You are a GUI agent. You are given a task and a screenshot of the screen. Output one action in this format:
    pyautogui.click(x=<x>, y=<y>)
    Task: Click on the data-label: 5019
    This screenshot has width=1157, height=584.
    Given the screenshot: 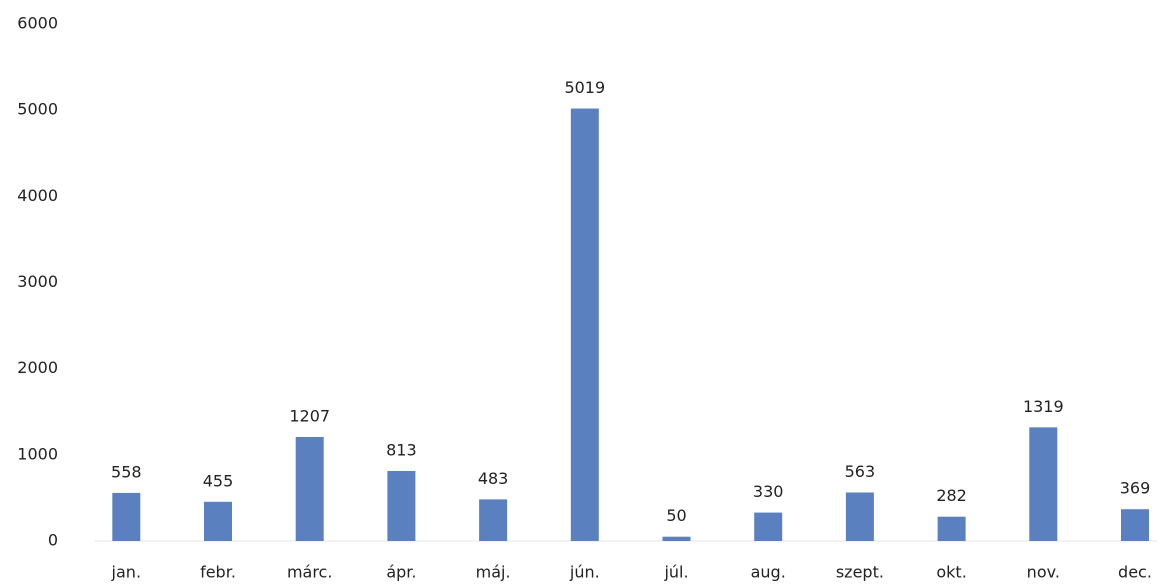 What is the action you would take?
    pyautogui.click(x=584, y=87)
    